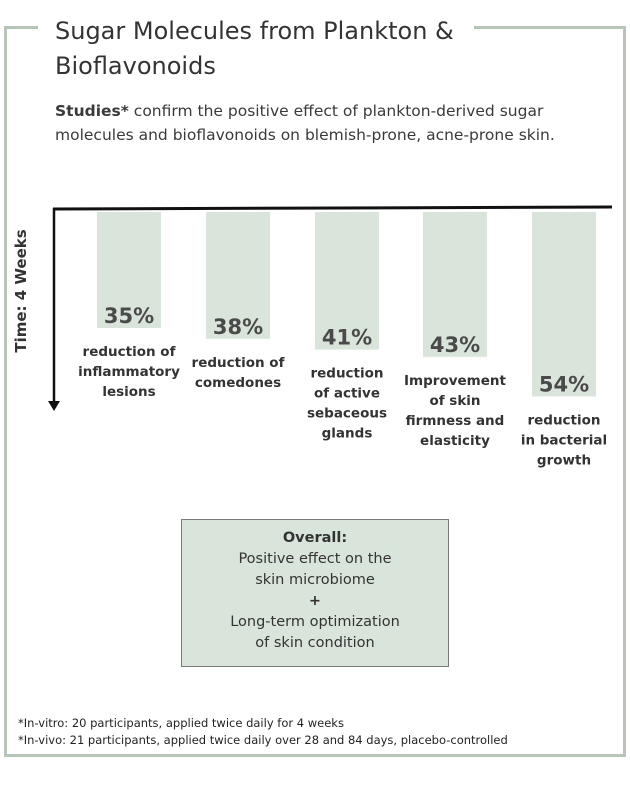 This screenshot has height=792, width=630. Describe the element at coordinates (21, 290) in the screenshot. I see `time-axis-label: Time: 4 Weeks` at that location.